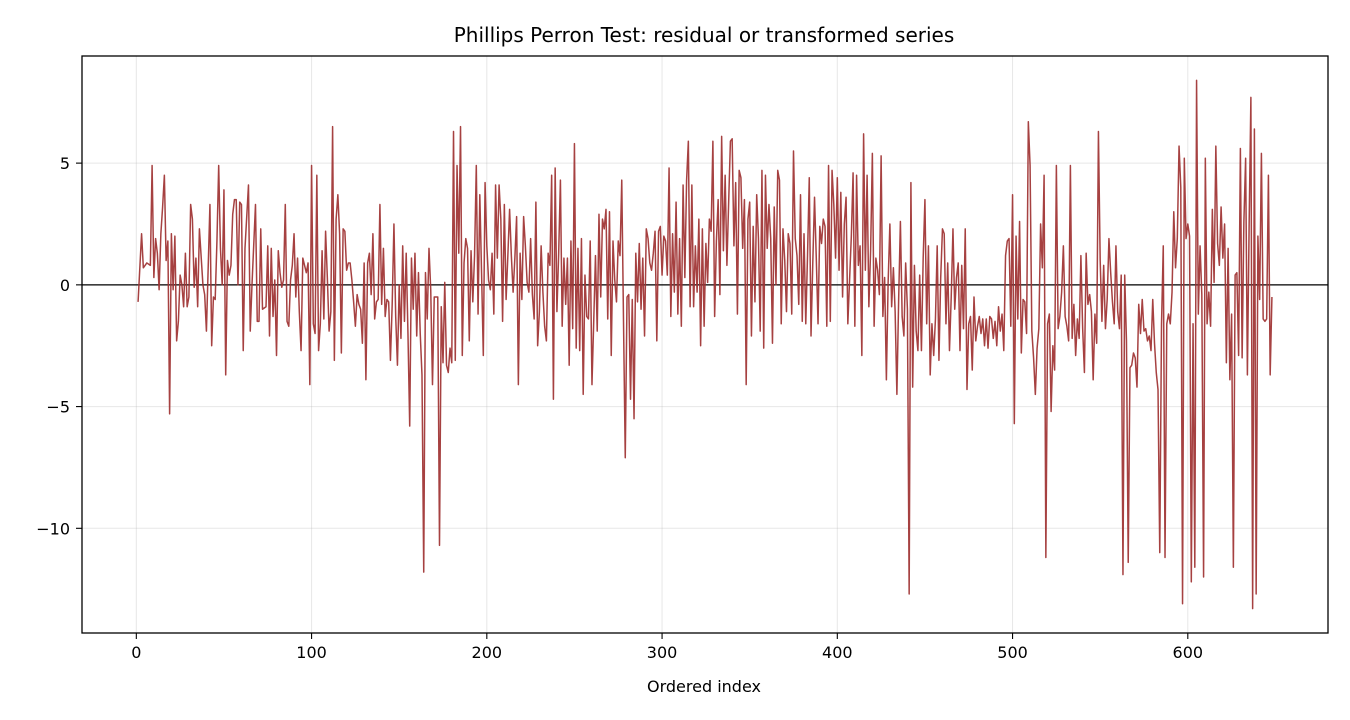  I want to click on x-tick-label: 500, so click(1012, 652).